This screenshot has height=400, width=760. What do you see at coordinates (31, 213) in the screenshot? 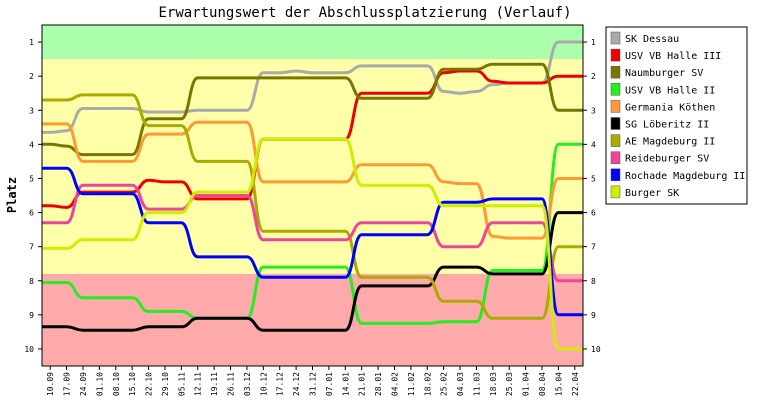
I see `y-tick-label-left-6: 6` at bounding box center [31, 213].